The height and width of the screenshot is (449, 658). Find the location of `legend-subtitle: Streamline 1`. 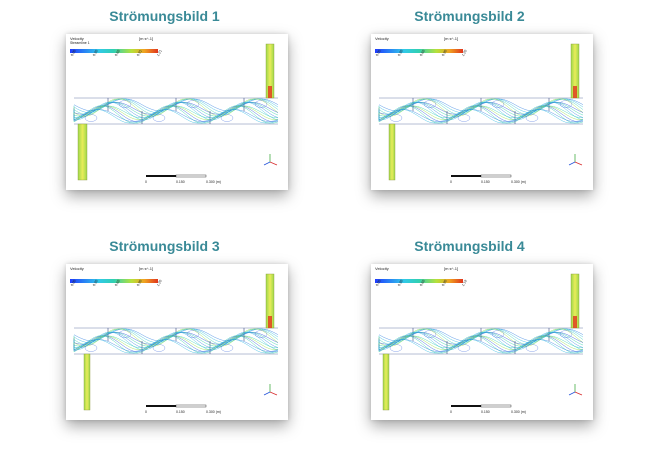

legend-subtitle: Streamline 1 is located at coordinates (80, 43).